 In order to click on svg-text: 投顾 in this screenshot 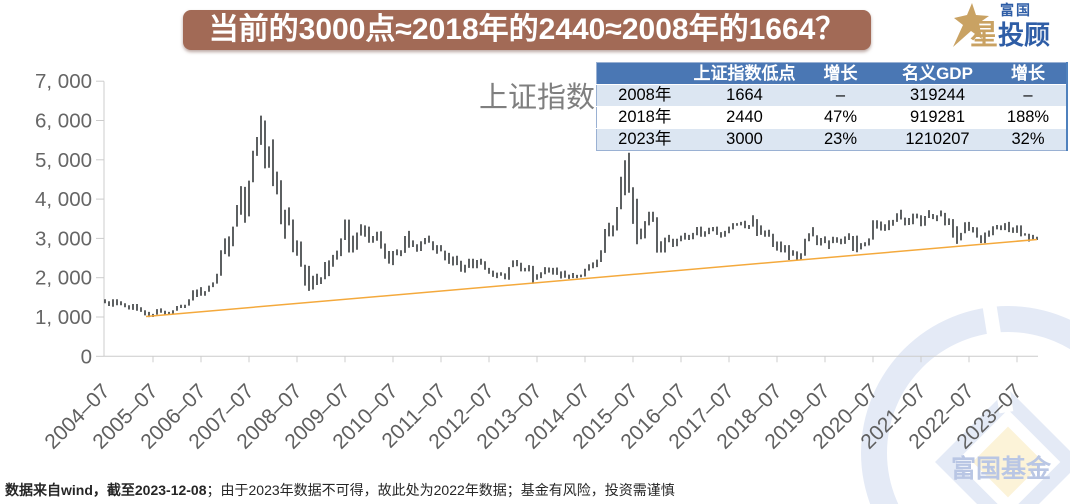, I will do `click(1024, 35)`.